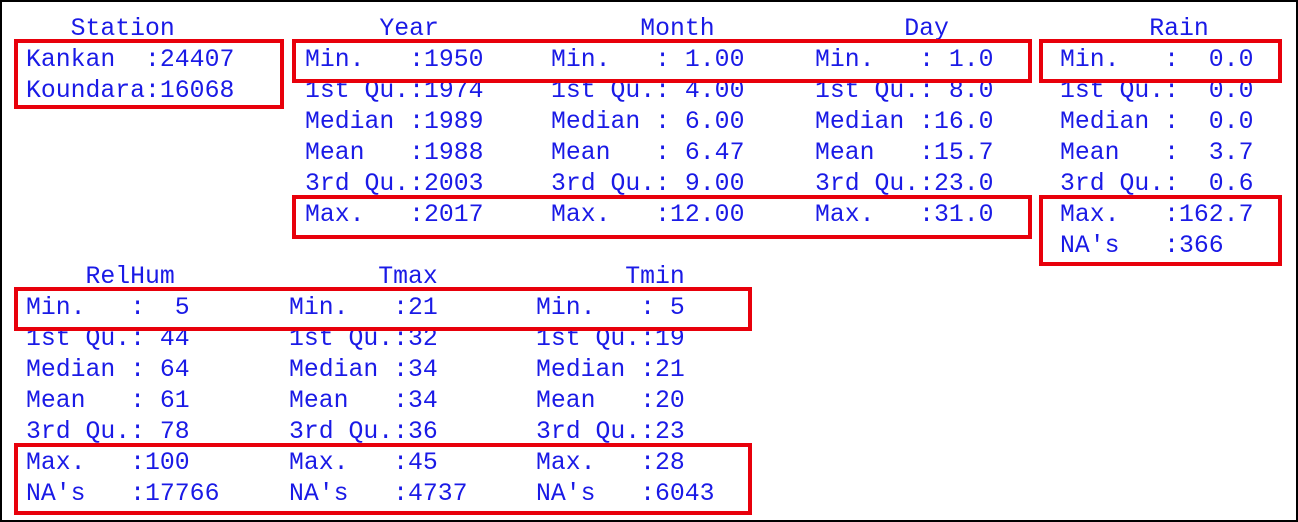 The width and height of the screenshot is (1298, 522). Describe the element at coordinates (610, 308) in the screenshot. I see `tmin-row: Min. : 5` at that location.